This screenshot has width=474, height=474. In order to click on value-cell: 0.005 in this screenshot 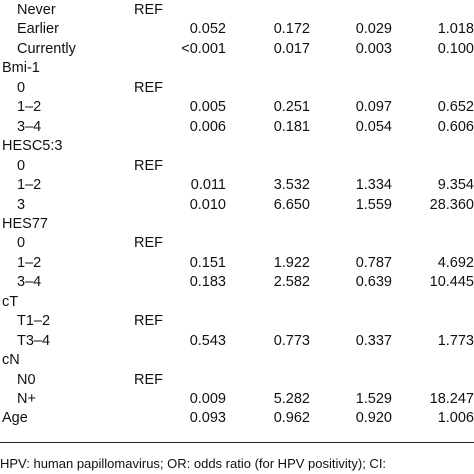, I will do `click(207, 107)`.